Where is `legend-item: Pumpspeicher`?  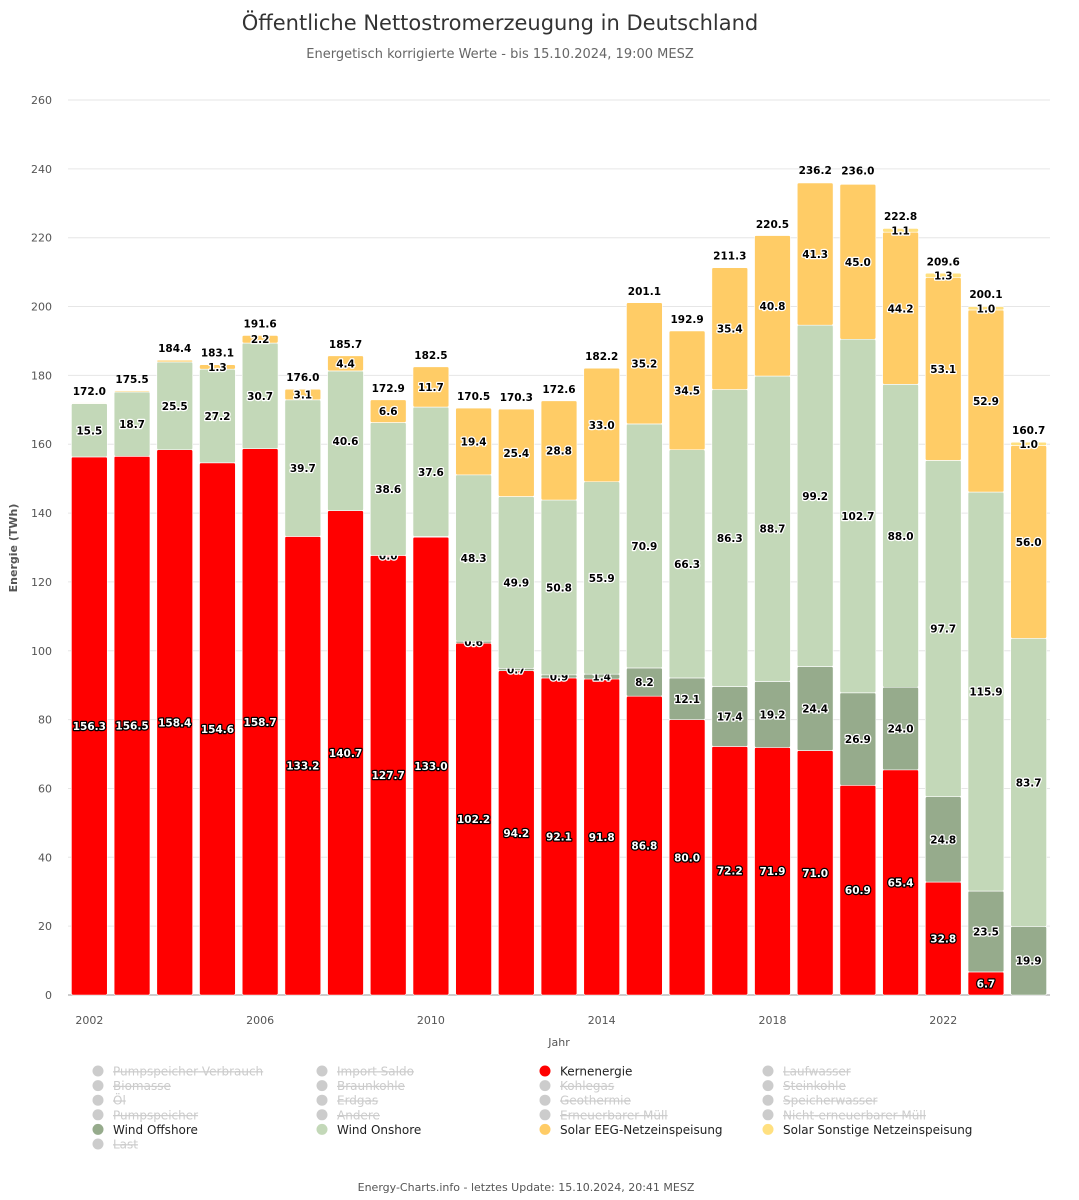
legend-item: Pumpspeicher is located at coordinates (145, 1115).